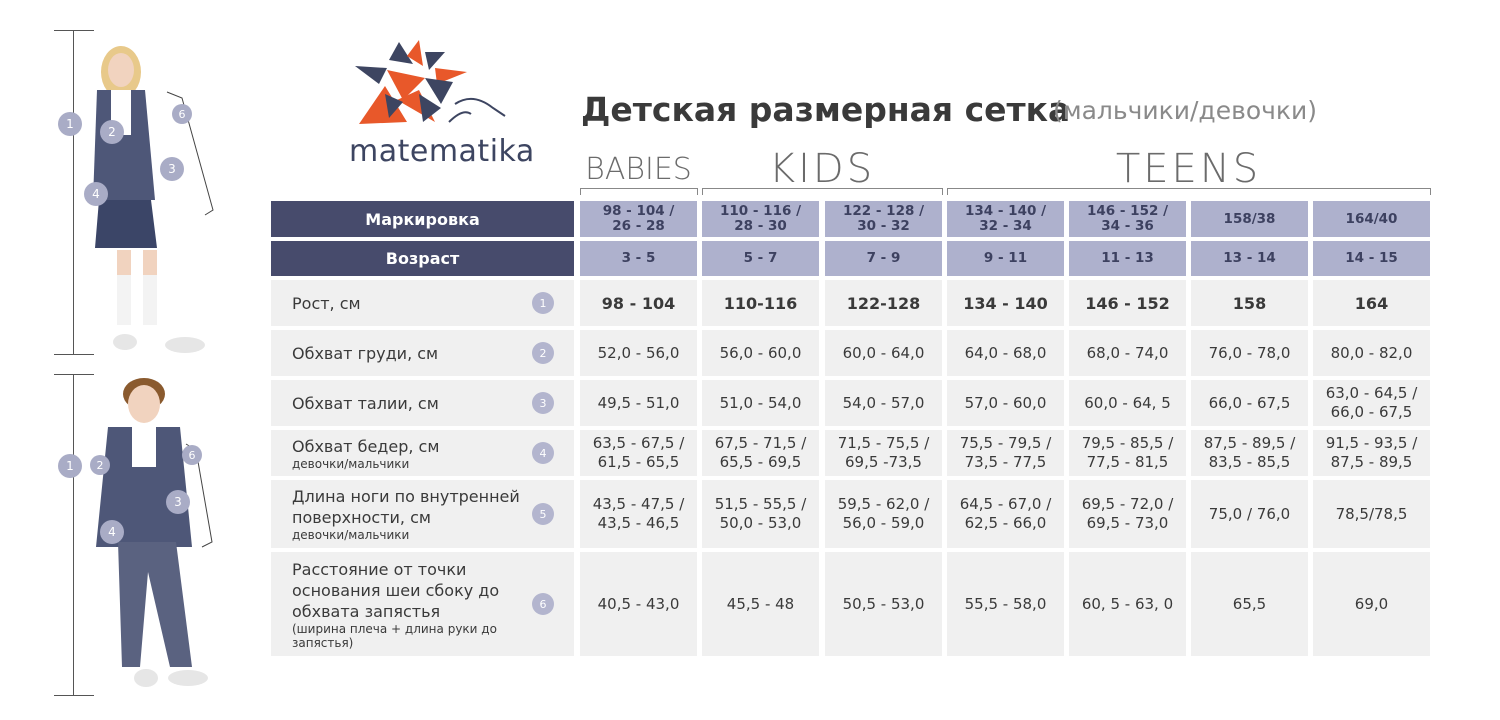 This screenshot has width=1500, height=720. What do you see at coordinates (1371, 514) in the screenshot?
I see `table-cell: 78,5/78,5` at bounding box center [1371, 514].